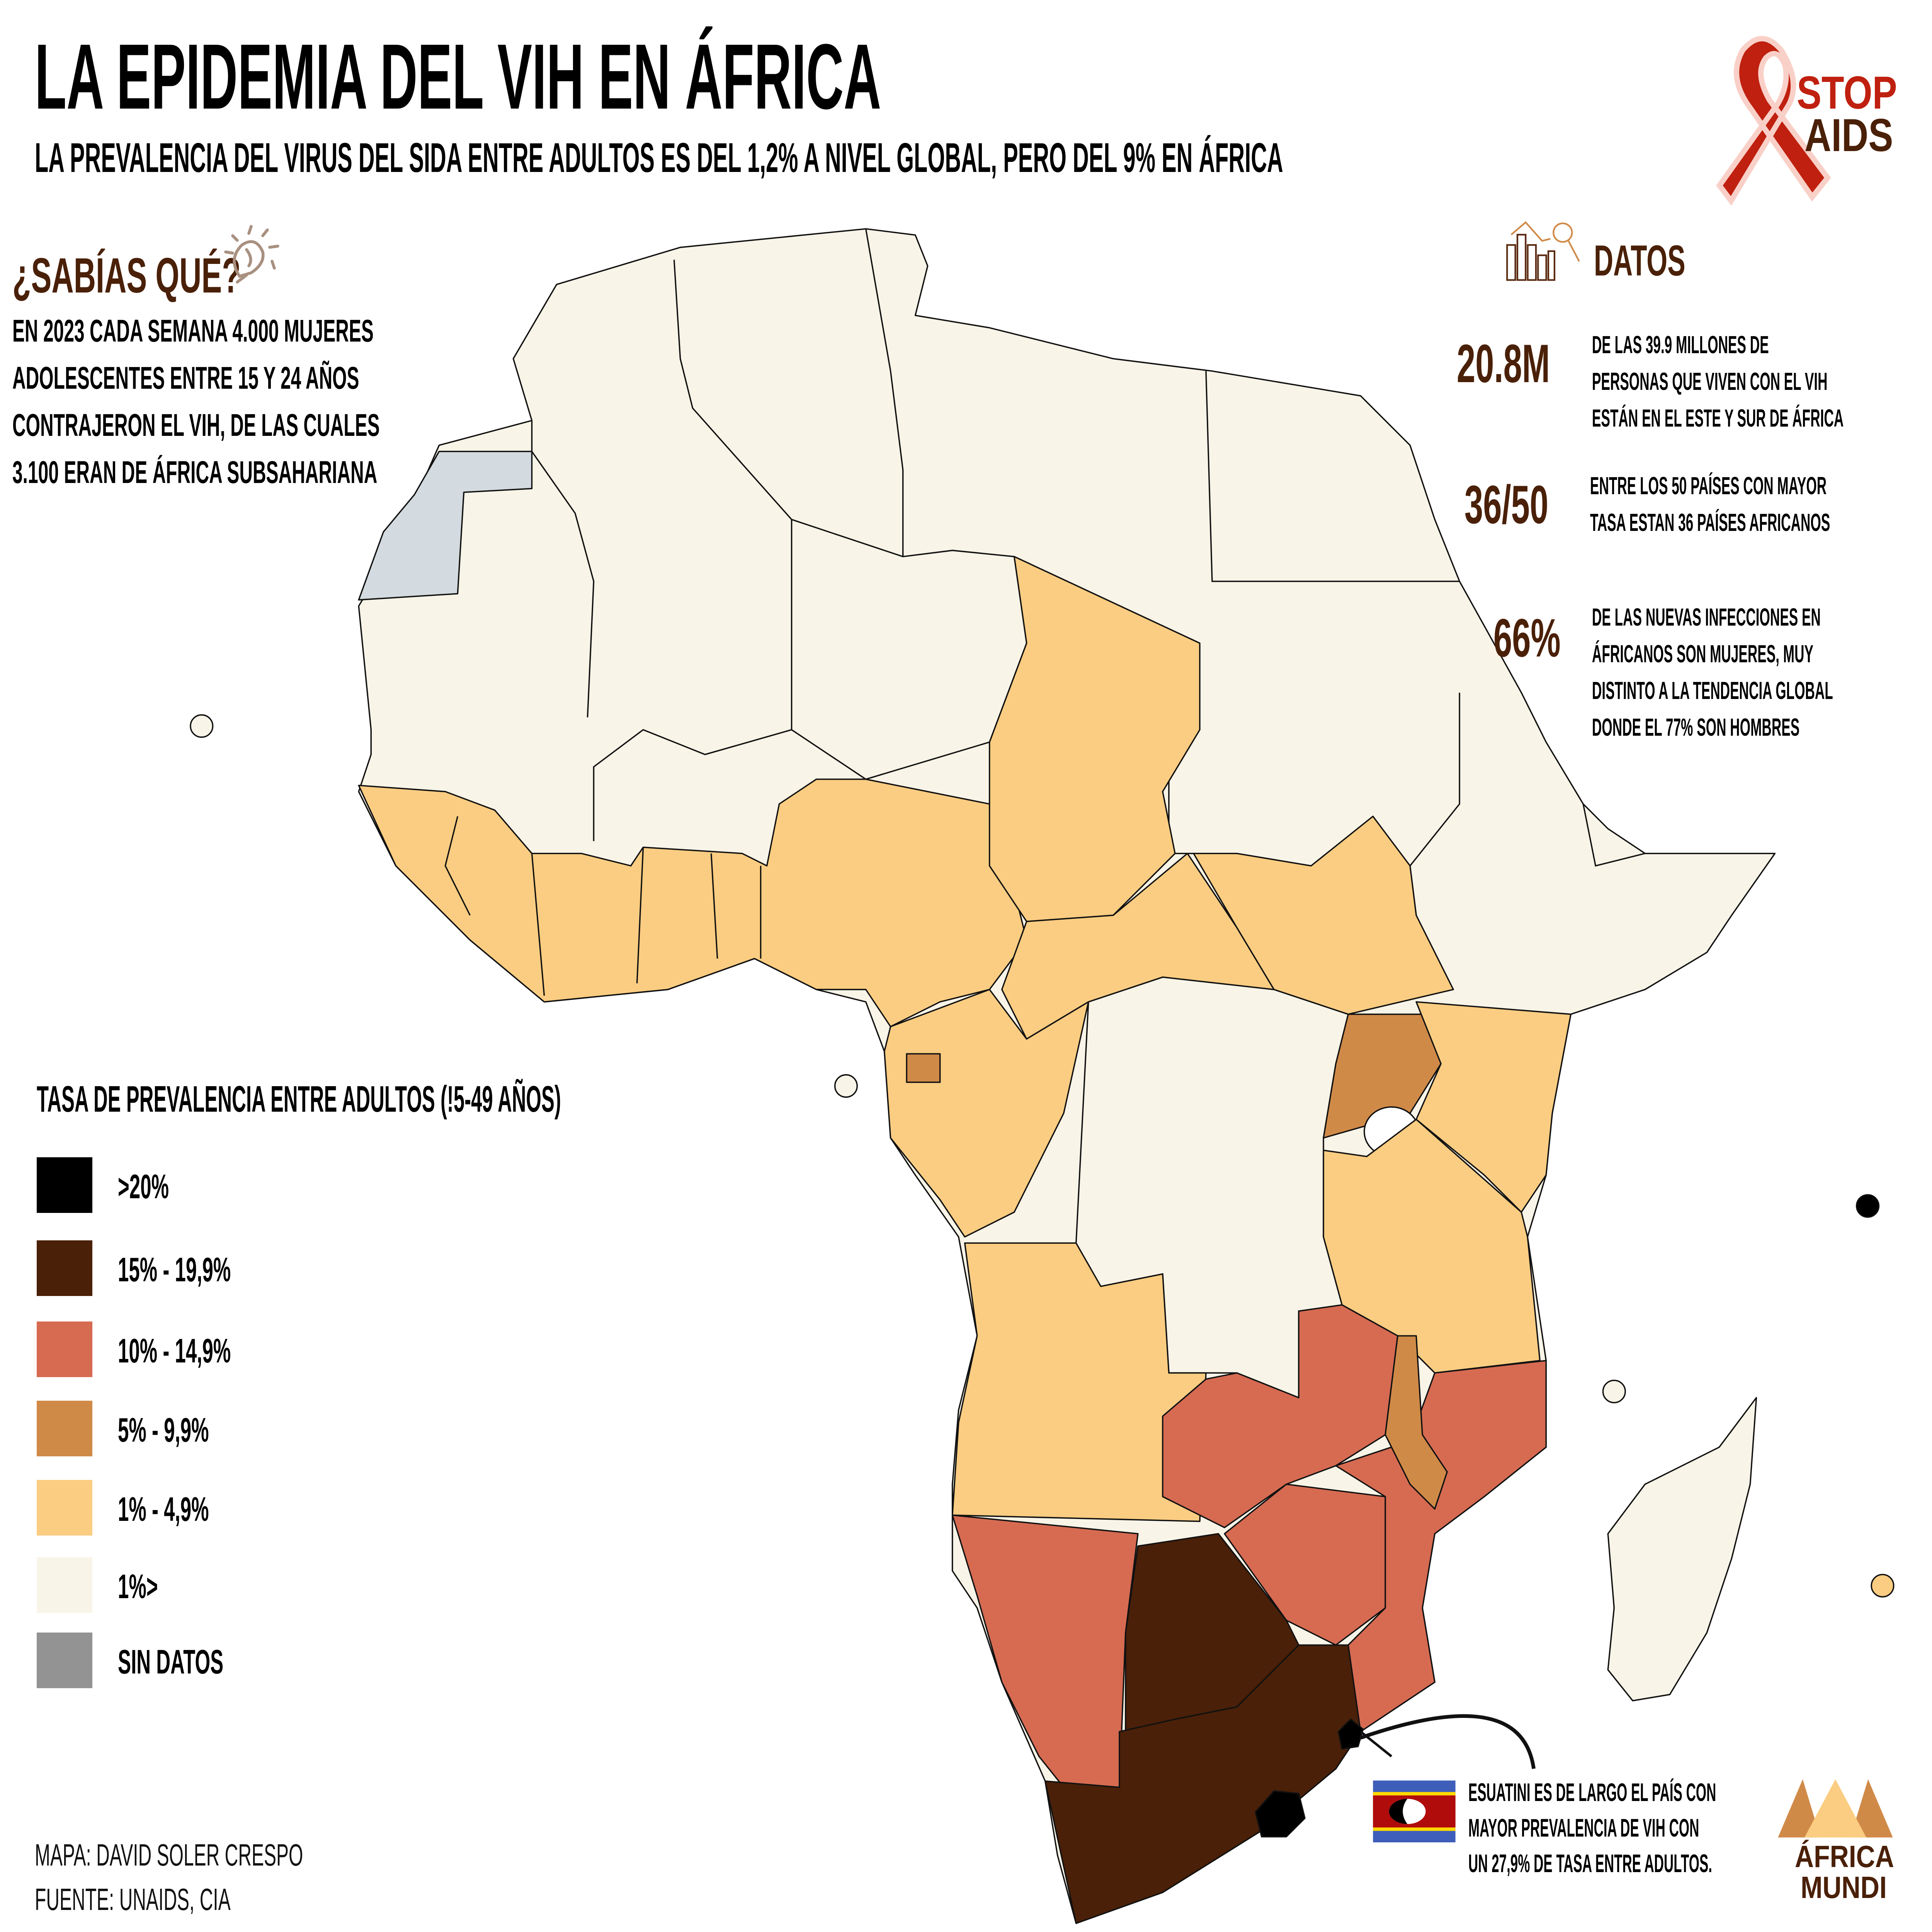 Image resolution: width=1932 pixels, height=1932 pixels. I want to click on fact-line: EN 2023 CADA SEMANA 4.000 MUJERES, so click(193, 331).